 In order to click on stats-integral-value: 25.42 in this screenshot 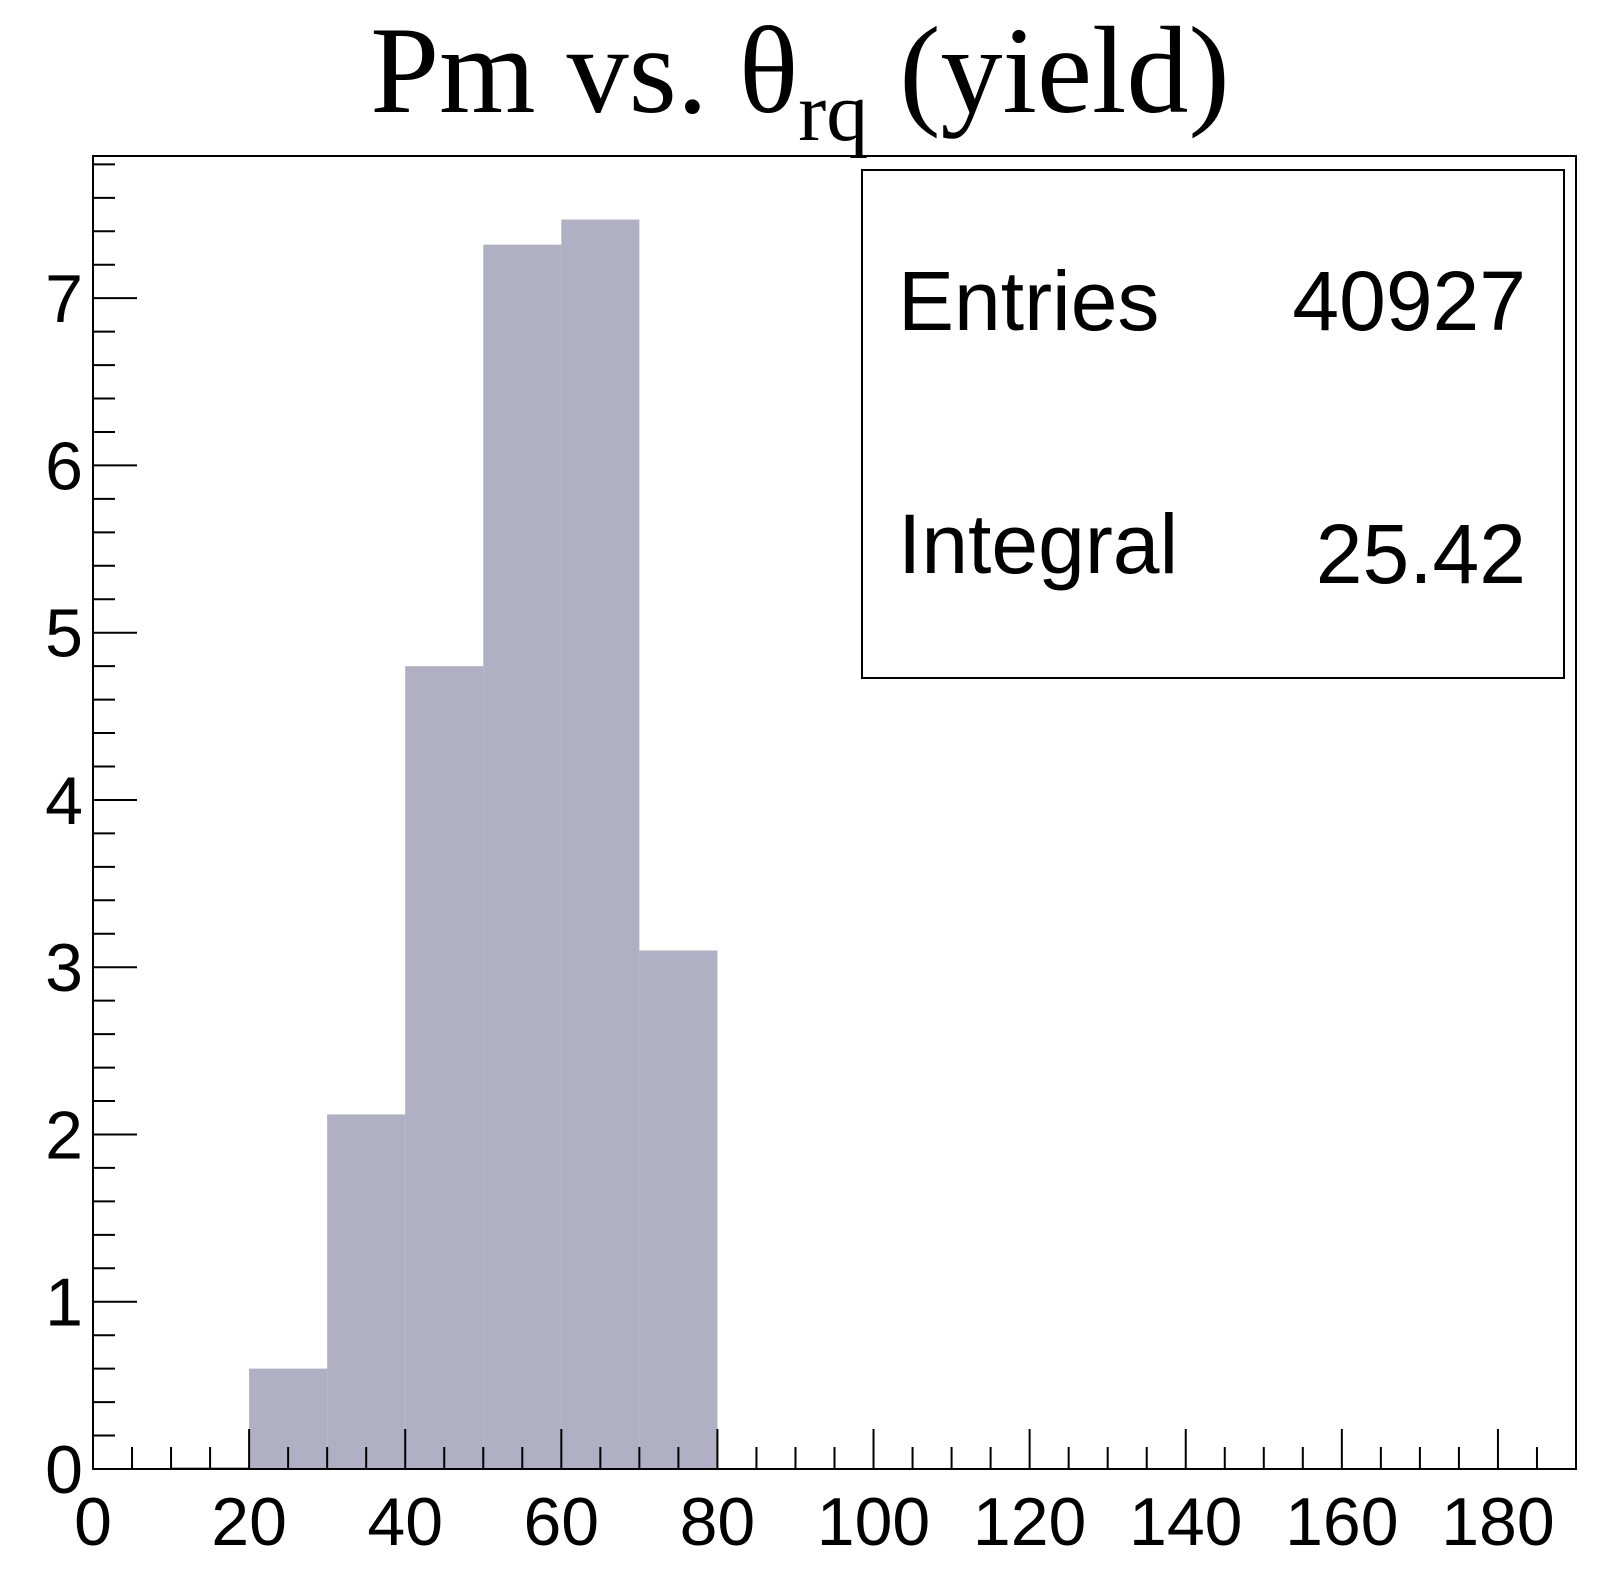, I will do `click(1421, 554)`.